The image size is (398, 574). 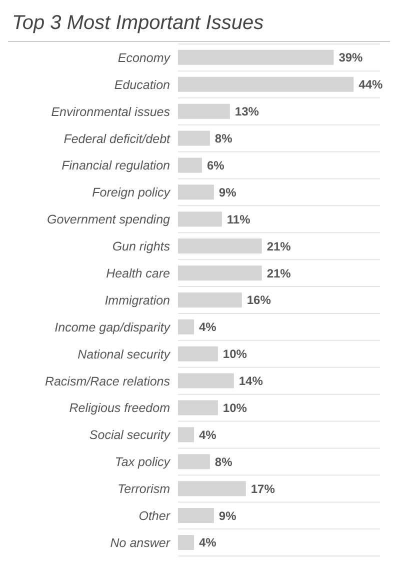 I want to click on data-label: 13%, so click(x=247, y=111).